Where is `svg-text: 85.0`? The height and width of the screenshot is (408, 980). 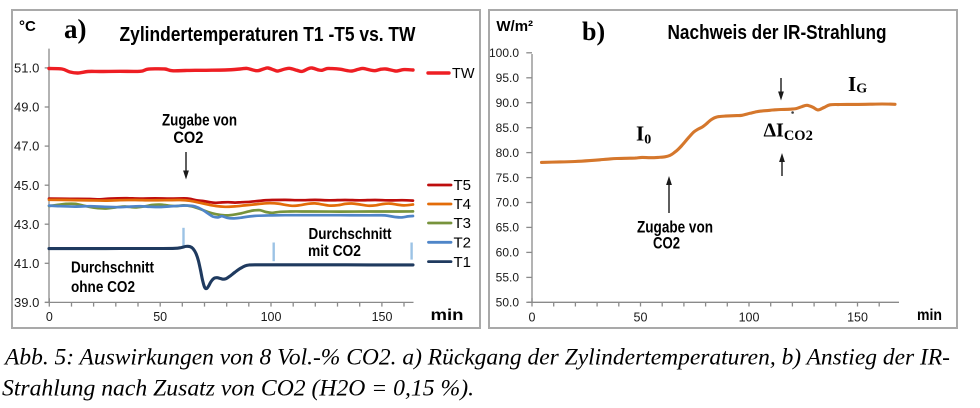 svg-text: 85.0 is located at coordinates (508, 128).